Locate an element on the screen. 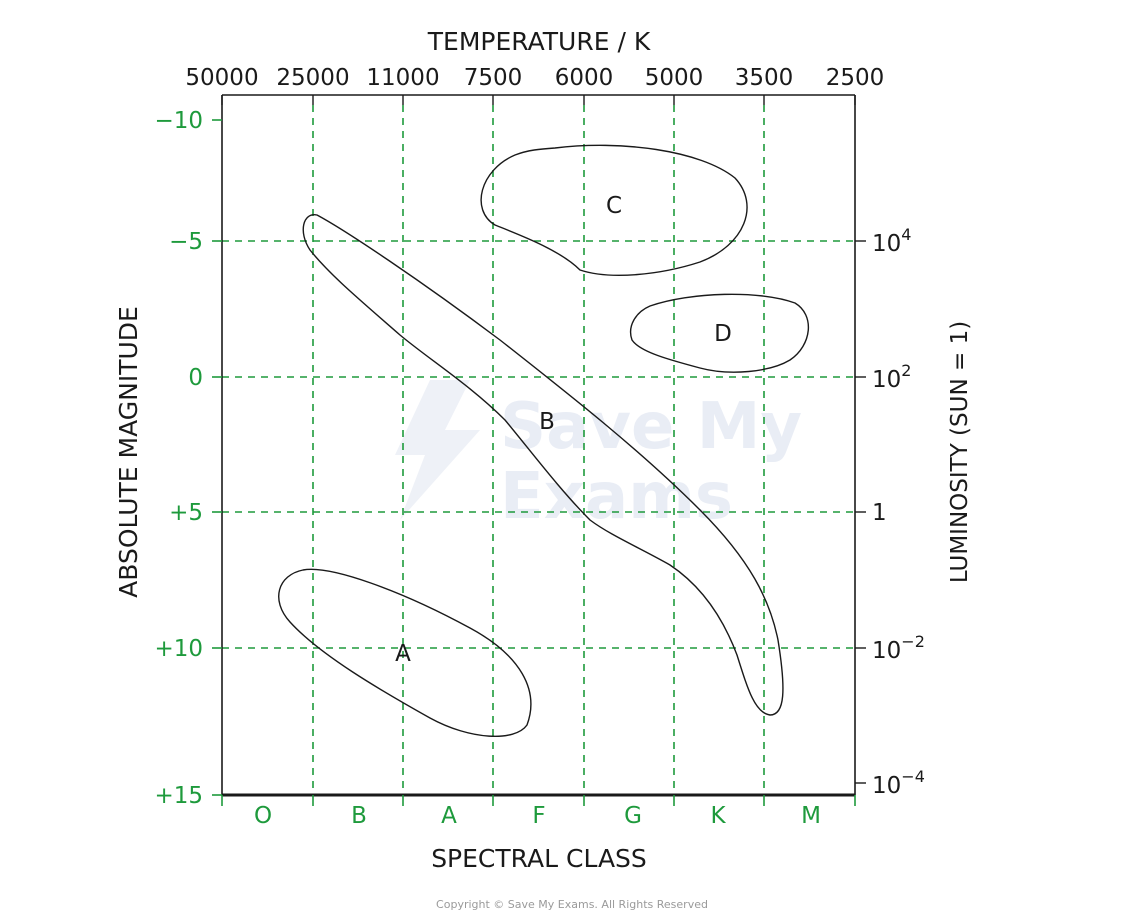 The image size is (1144, 921). spectral-class-label: B is located at coordinates (359, 816).